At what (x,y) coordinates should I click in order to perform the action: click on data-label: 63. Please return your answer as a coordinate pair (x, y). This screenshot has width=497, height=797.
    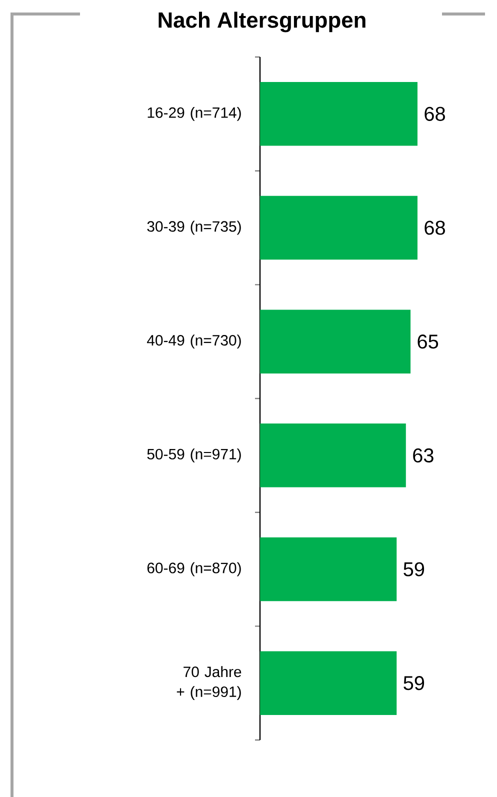
    Looking at the image, I should click on (423, 455).